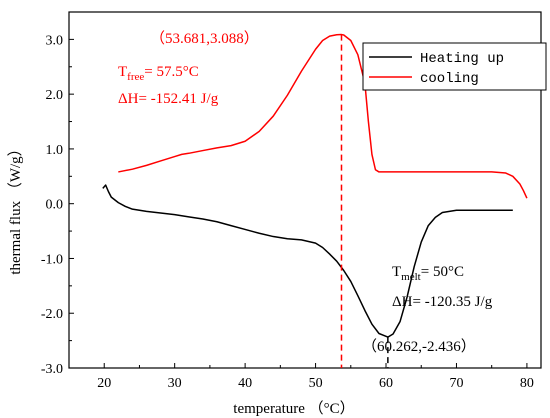 The height and width of the screenshot is (418, 550). What do you see at coordinates (52, 314) in the screenshot?
I see `y-tick-label: -2.0` at bounding box center [52, 314].